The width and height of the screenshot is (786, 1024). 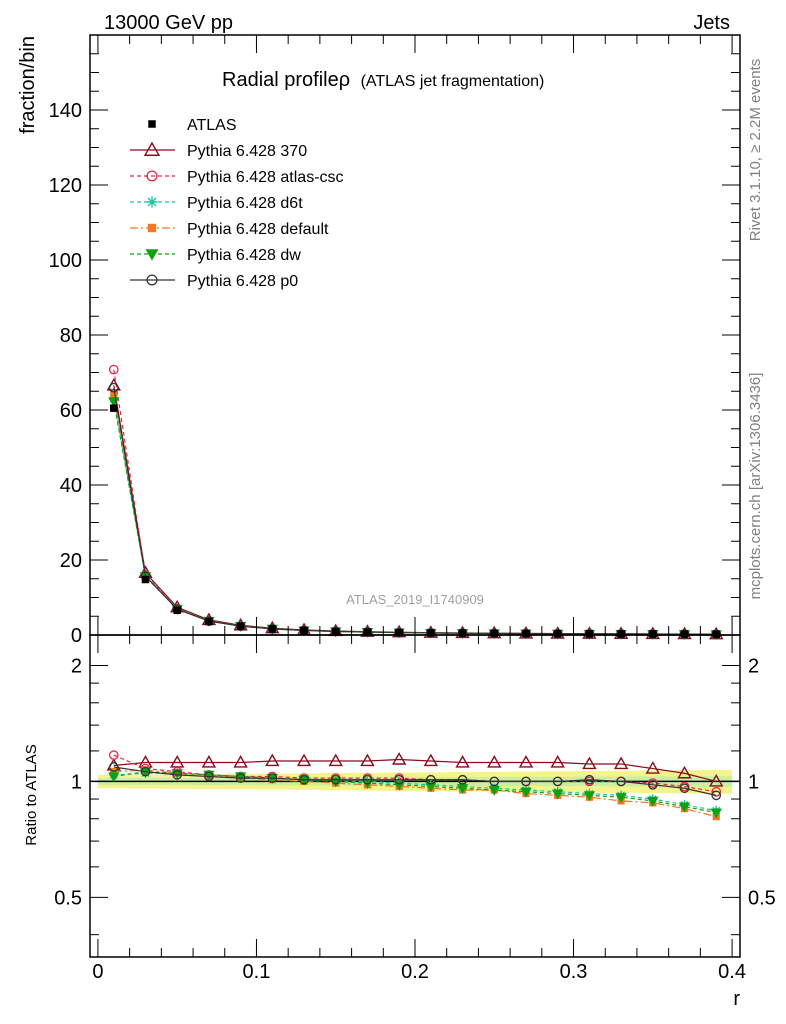 What do you see at coordinates (755, 486) in the screenshot?
I see `source-label: mcplots.cern.ch [arXiv:1306.3436]` at bounding box center [755, 486].